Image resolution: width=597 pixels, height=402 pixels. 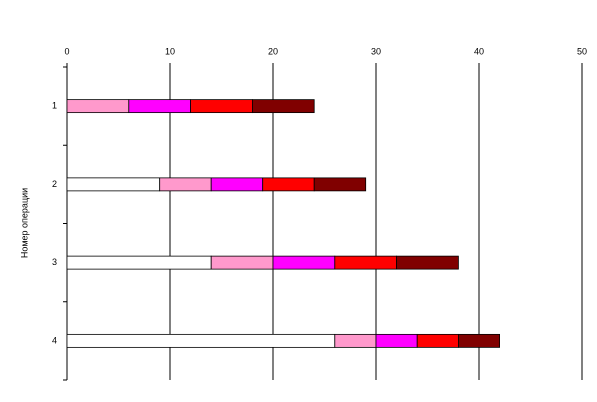 I want to click on y-axis-label: Номер операции, so click(x=24, y=223).